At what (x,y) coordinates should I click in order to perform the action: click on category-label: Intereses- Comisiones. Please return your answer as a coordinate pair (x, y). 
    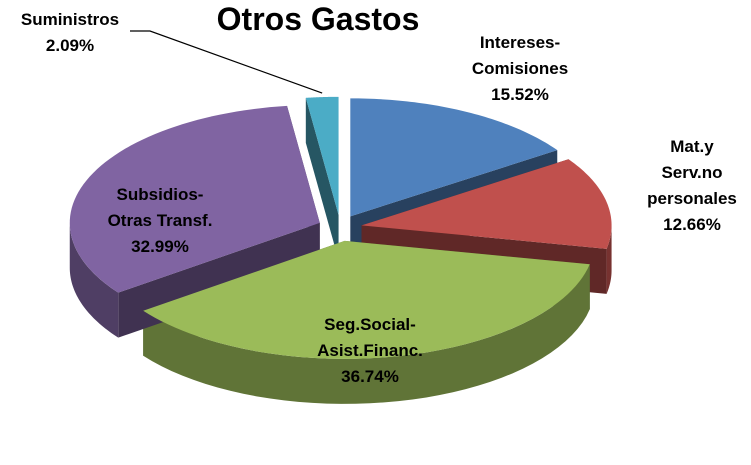
    Looking at the image, I should click on (520, 55).